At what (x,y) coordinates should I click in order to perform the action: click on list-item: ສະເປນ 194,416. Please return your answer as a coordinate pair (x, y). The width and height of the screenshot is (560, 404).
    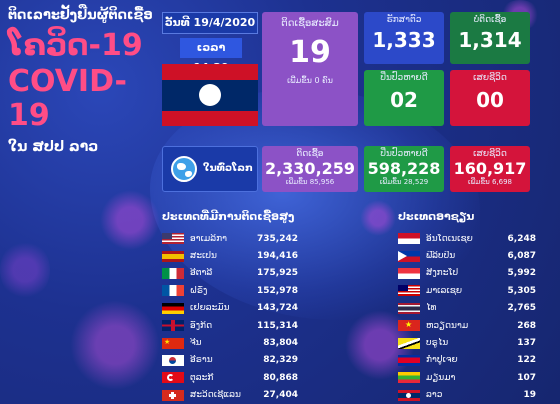
    Looking at the image, I should click on (230, 255).